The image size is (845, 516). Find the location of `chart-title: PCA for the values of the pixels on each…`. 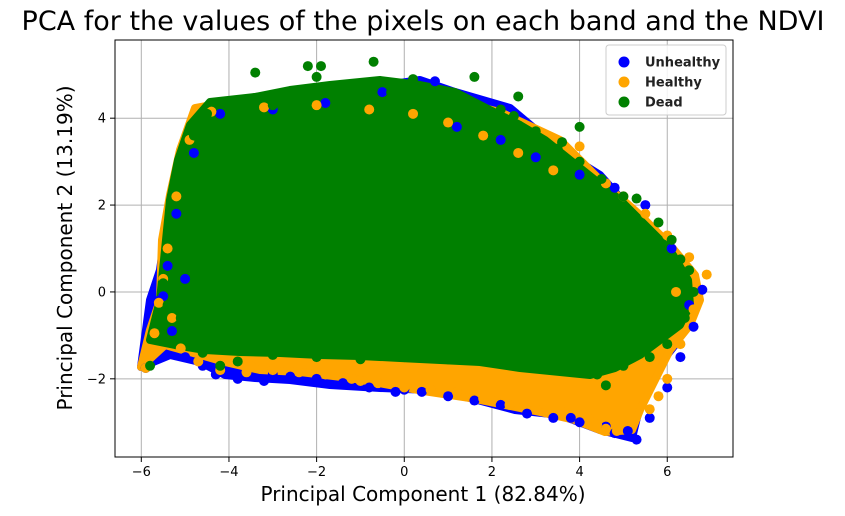

chart-title: PCA for the values of the pixels on each… is located at coordinates (423, 21).